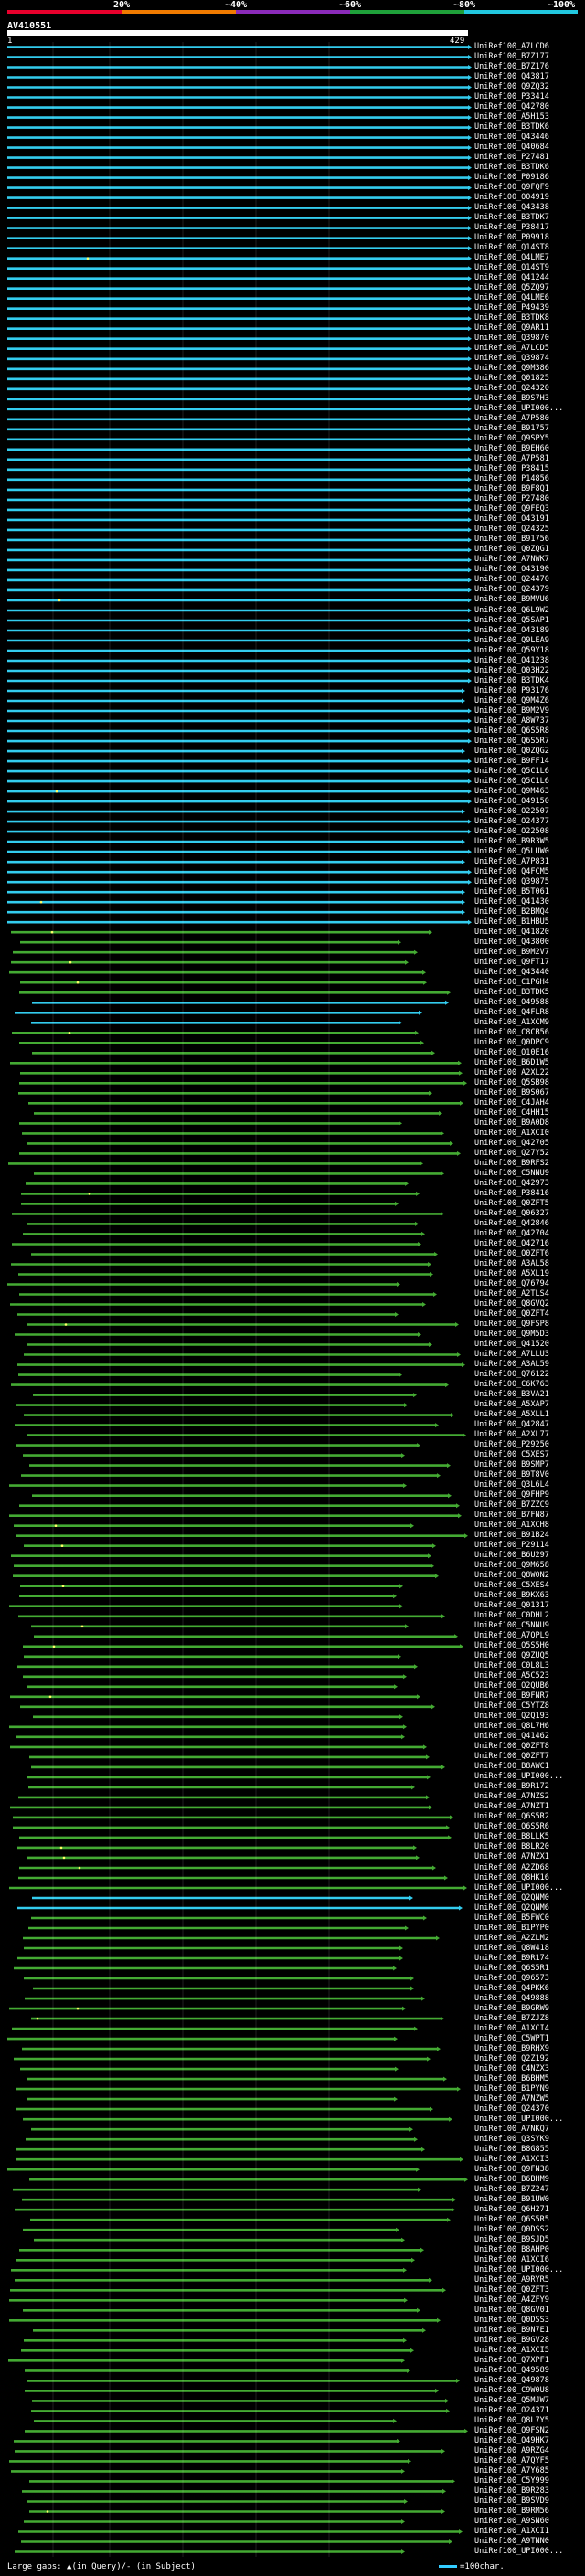  What do you see at coordinates (512, 1375) in the screenshot?
I see `hit-label: UniRef100_Q76122` at bounding box center [512, 1375].